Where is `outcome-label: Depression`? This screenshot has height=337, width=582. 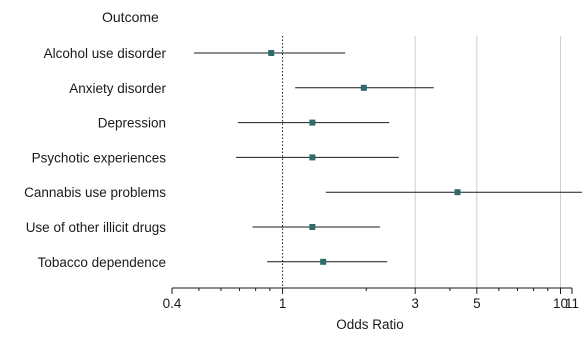
outcome-label: Depression is located at coordinates (132, 123).